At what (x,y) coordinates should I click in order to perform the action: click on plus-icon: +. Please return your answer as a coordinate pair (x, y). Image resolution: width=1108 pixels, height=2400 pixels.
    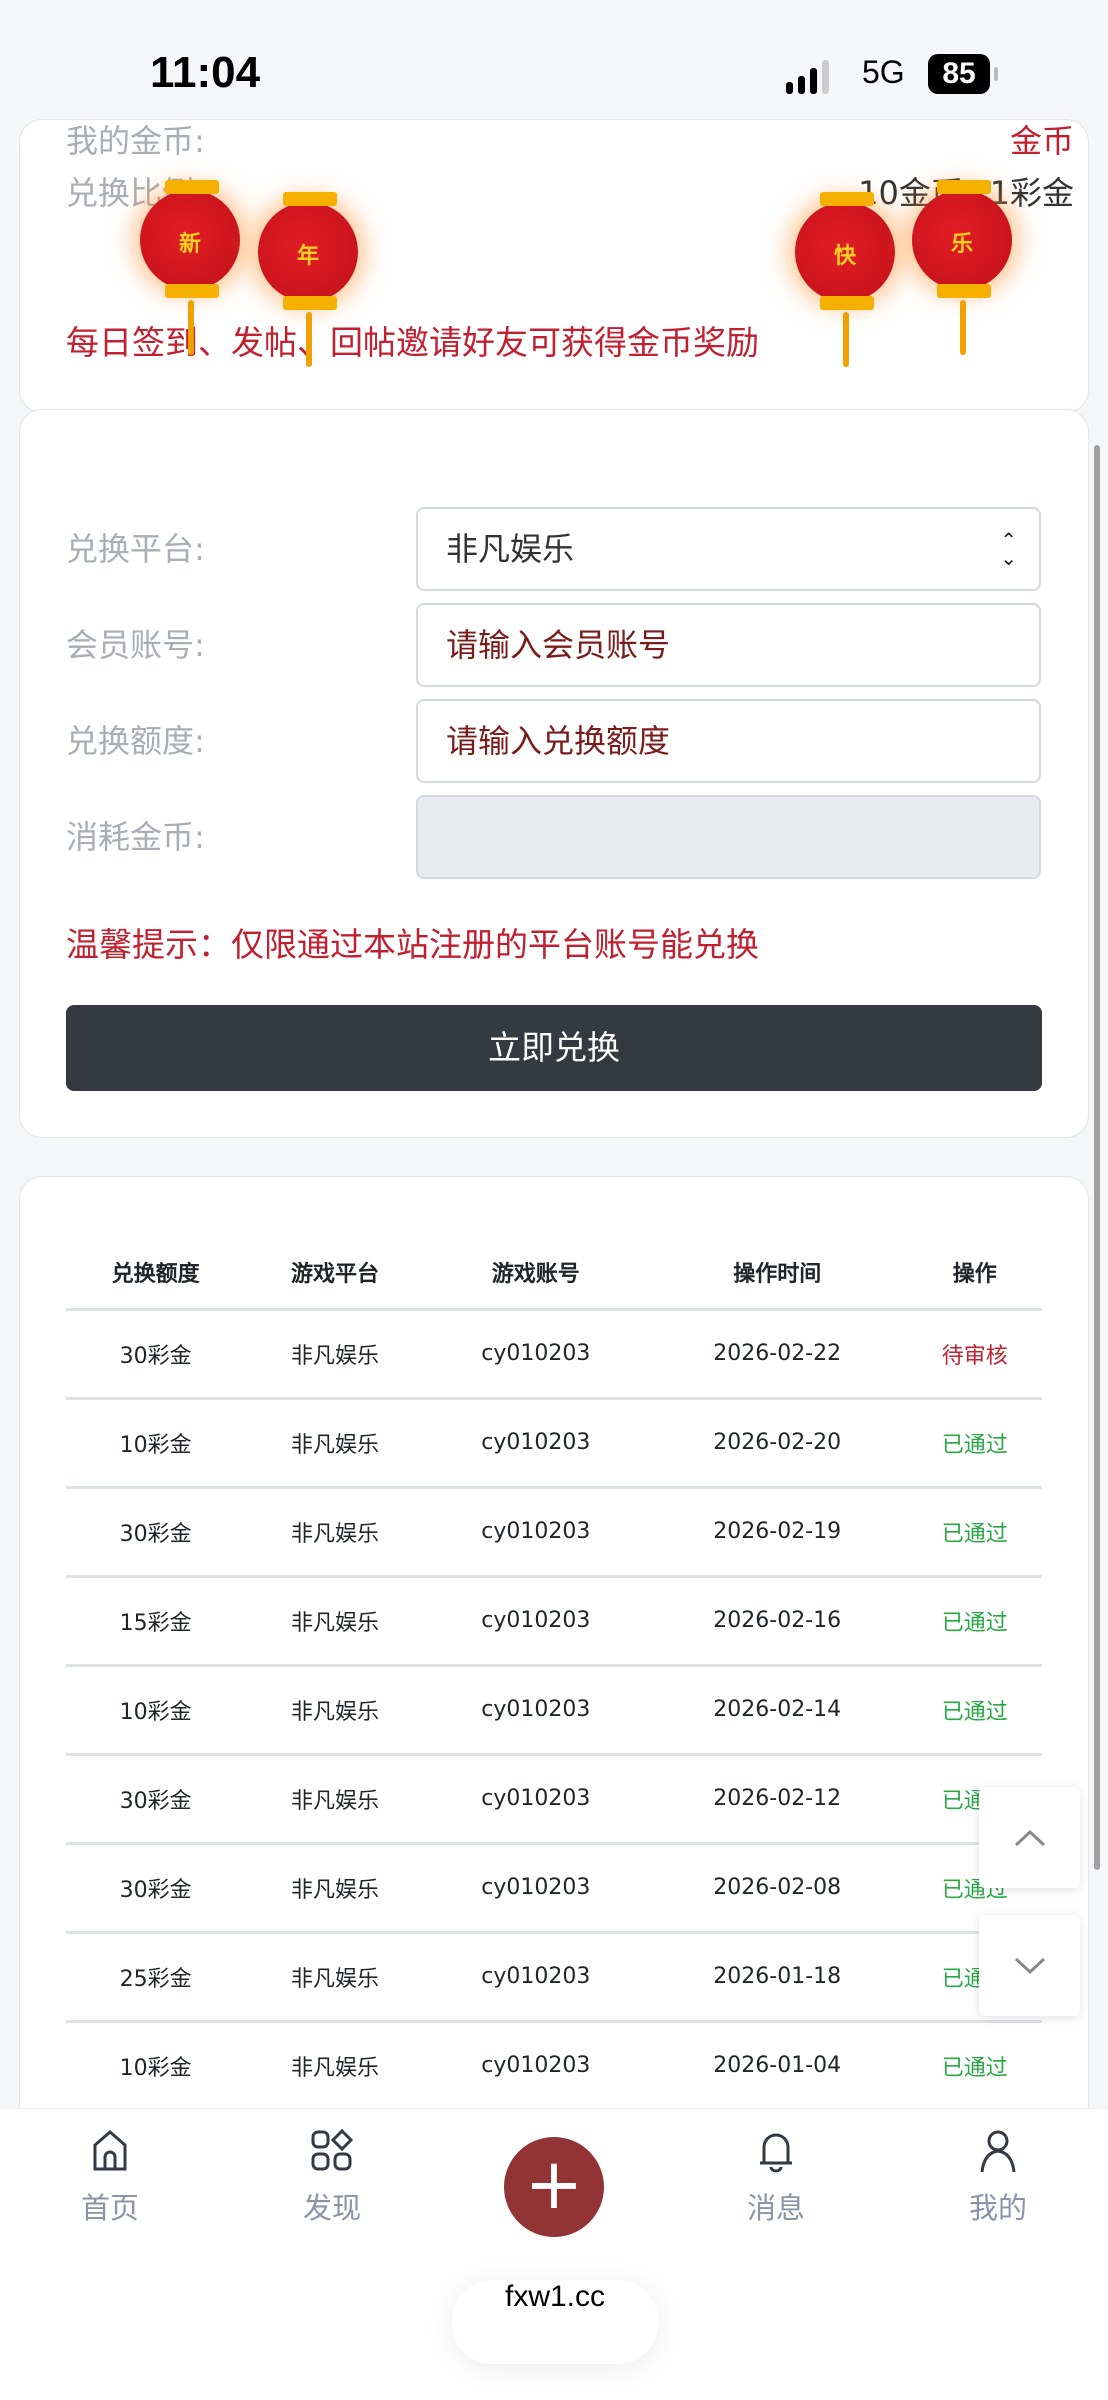
    Looking at the image, I should click on (554, 2184).